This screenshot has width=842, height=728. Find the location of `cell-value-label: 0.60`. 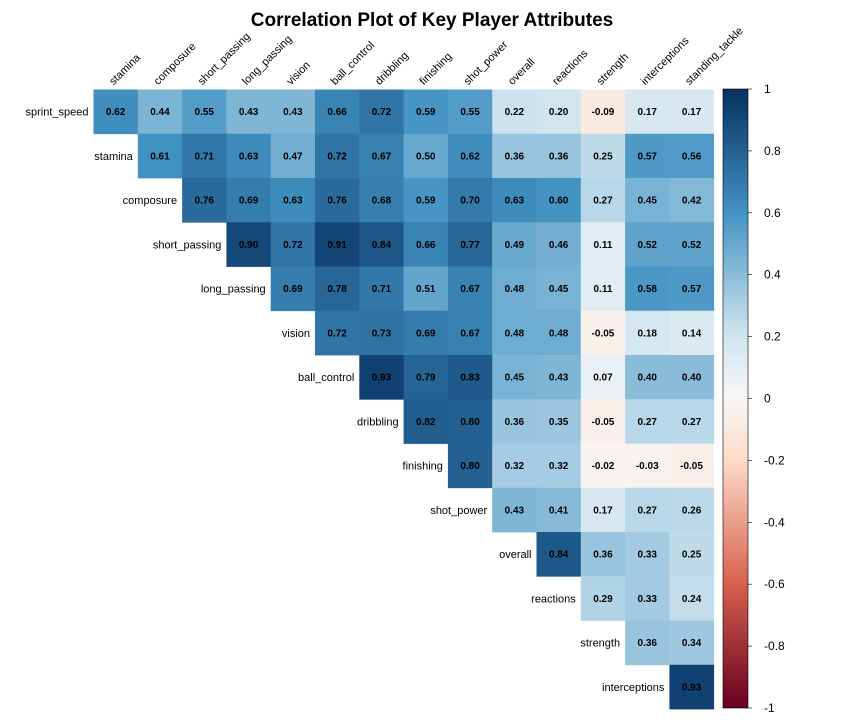

cell-value-label: 0.60 is located at coordinates (559, 201).